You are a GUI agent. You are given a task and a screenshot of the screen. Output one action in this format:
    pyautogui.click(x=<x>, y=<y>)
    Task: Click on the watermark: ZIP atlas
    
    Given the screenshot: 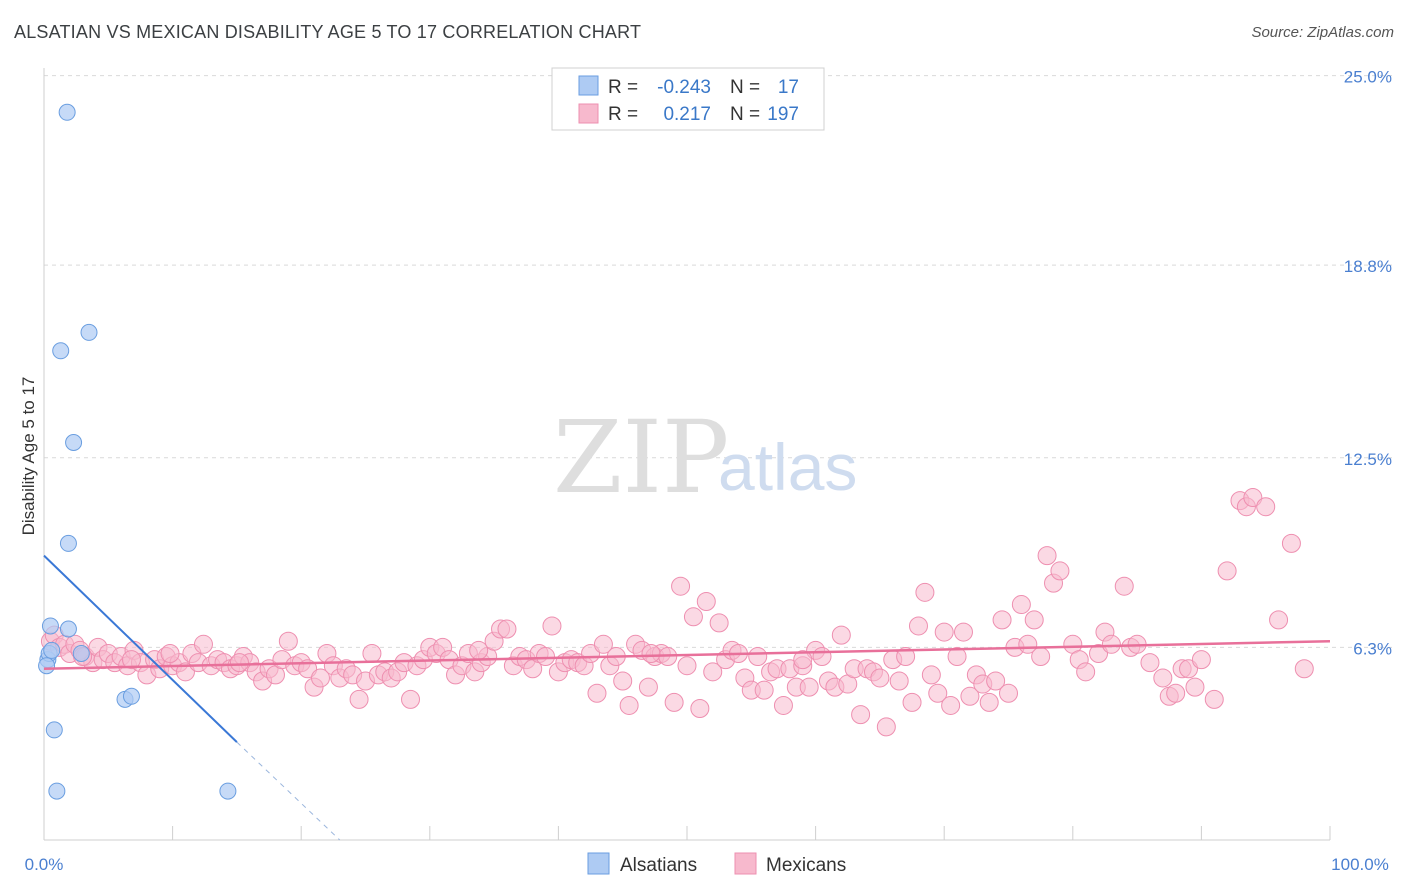 What is the action you would take?
    pyautogui.click(x=705, y=457)
    